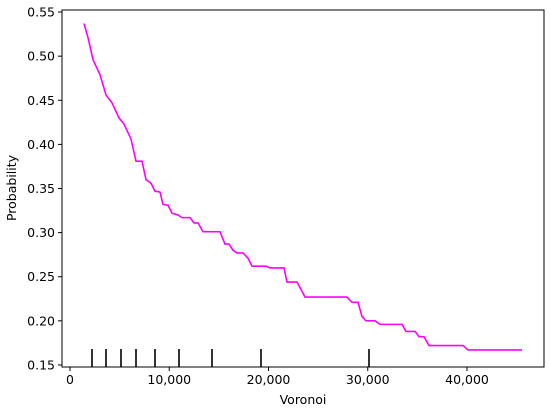  I want to click on y-tick-label: 0.50, so click(41, 56).